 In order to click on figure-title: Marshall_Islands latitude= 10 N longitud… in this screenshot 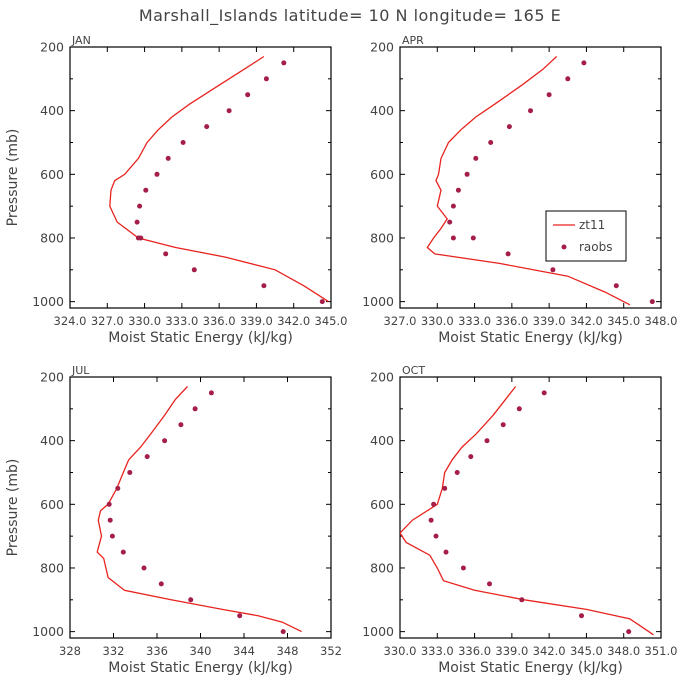, I will do `click(350, 16)`.